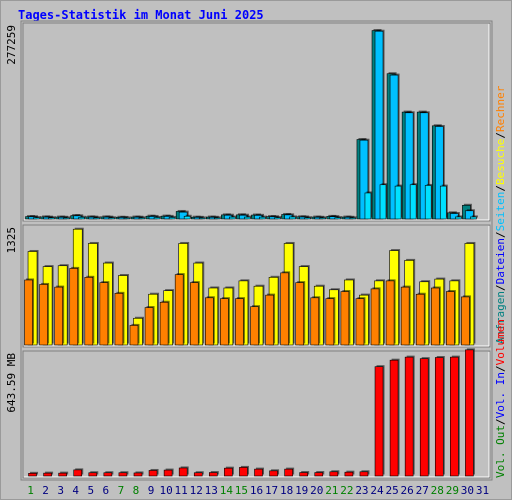  Describe the element at coordinates (271, 490) in the screenshot. I see `x-tick-label-day-17: 17` at that location.